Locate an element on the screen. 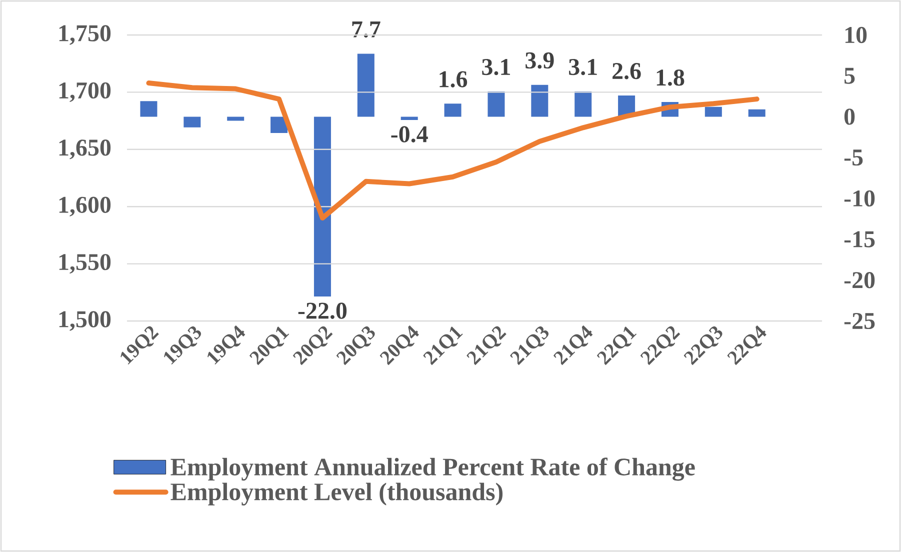 This screenshot has height=552, width=901. y-tick-label: 1,600 is located at coordinates (85, 206).